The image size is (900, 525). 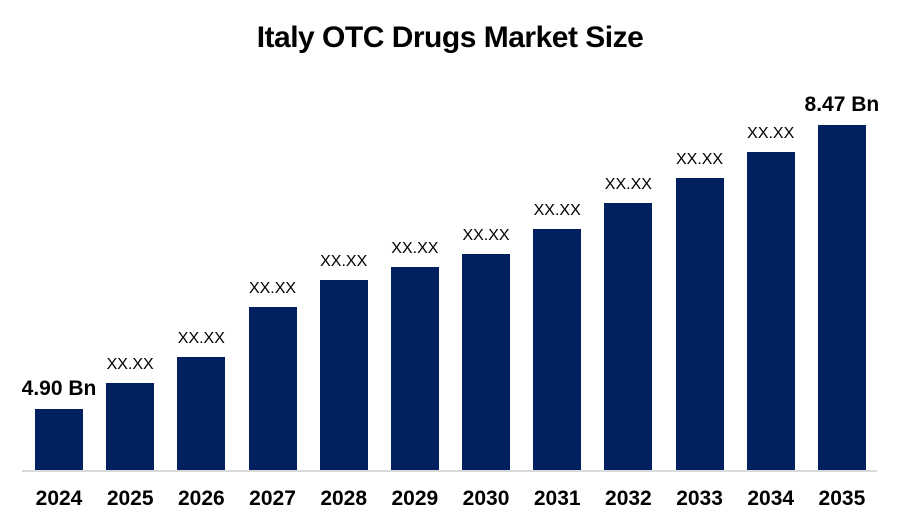 What do you see at coordinates (272, 498) in the screenshot?
I see `x-tick-label: 2027` at bounding box center [272, 498].